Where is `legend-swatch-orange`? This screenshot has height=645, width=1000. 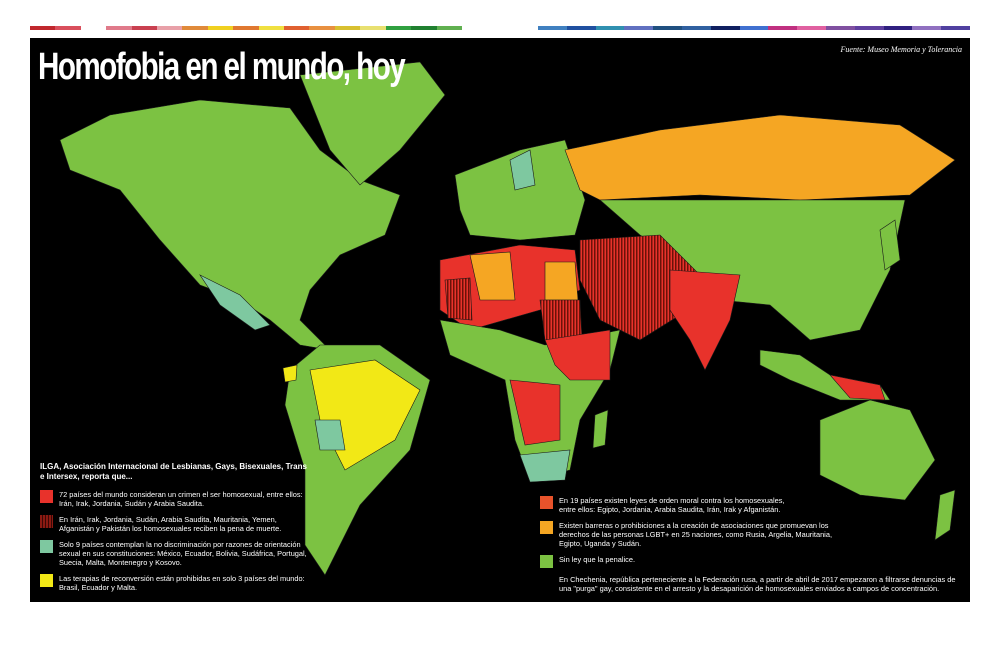 legend-swatch-orange is located at coordinates (546, 527).